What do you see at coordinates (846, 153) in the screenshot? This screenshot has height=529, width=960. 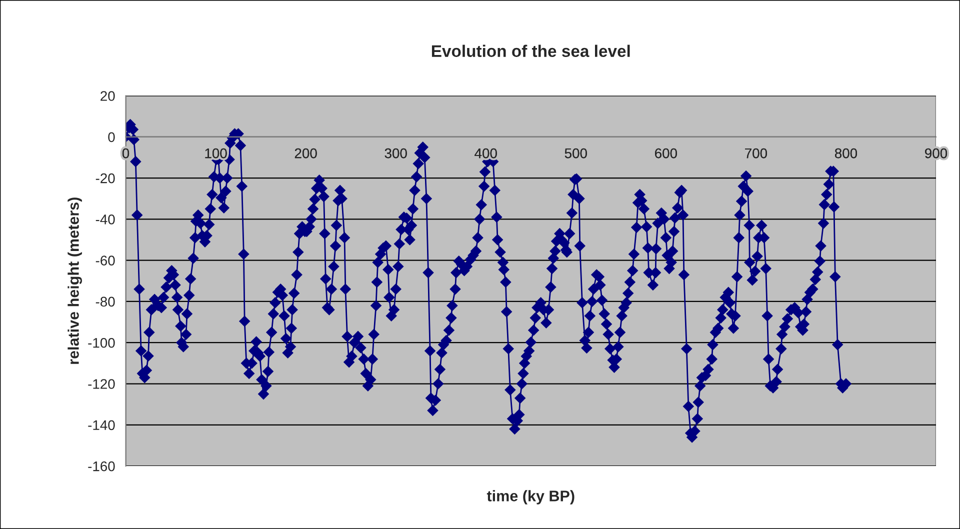 I see `x-tick-label: 800` at bounding box center [846, 153].